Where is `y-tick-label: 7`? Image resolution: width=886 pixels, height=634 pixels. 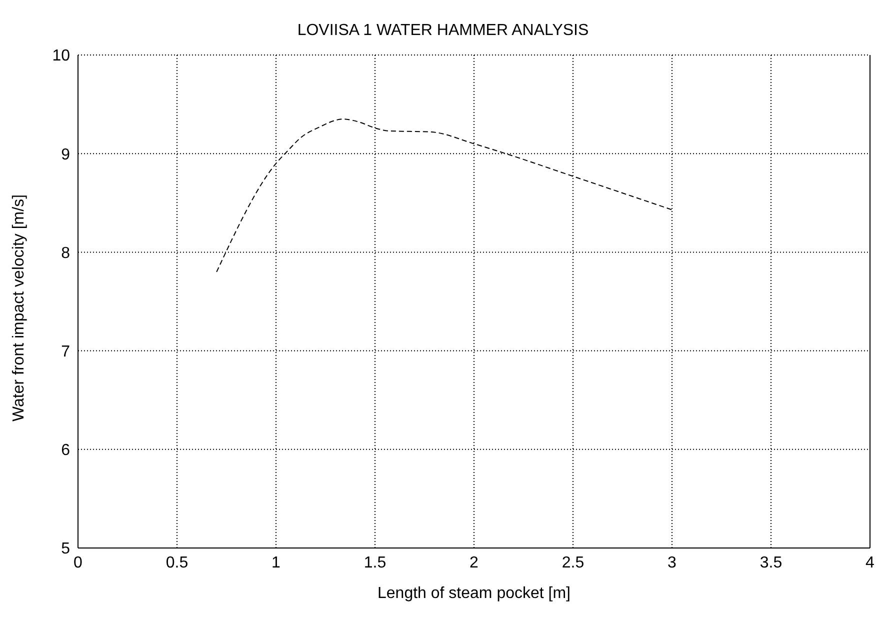
y-tick-label: 7 is located at coordinates (65, 351).